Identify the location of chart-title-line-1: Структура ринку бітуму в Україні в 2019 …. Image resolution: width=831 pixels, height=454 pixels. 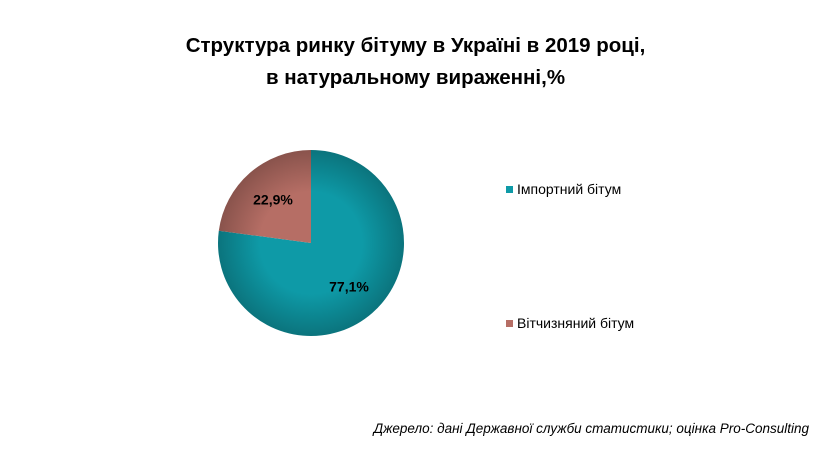
(415, 45).